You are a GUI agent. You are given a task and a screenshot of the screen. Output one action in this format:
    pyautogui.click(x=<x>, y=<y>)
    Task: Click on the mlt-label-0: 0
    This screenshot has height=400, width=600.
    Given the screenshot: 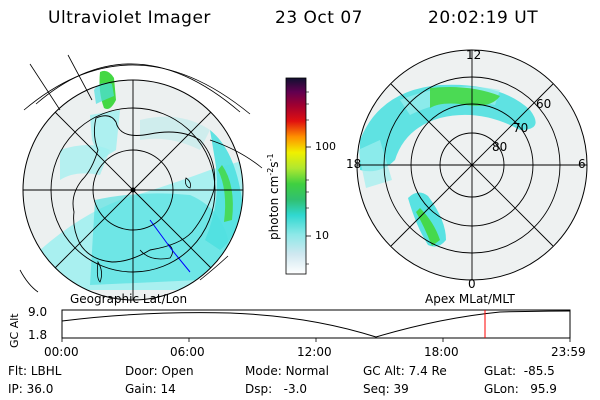 What is the action you would take?
    pyautogui.click(x=472, y=284)
    